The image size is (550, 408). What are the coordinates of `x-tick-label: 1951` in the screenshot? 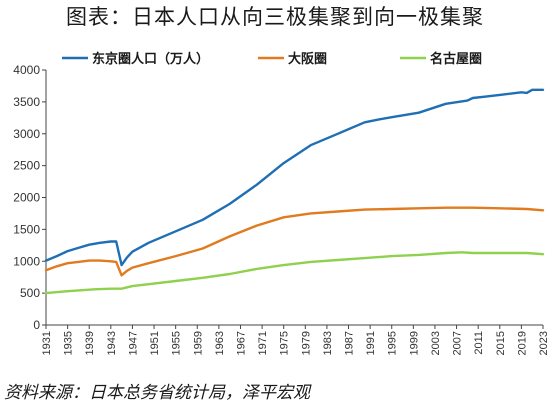 It's located at (155, 343).